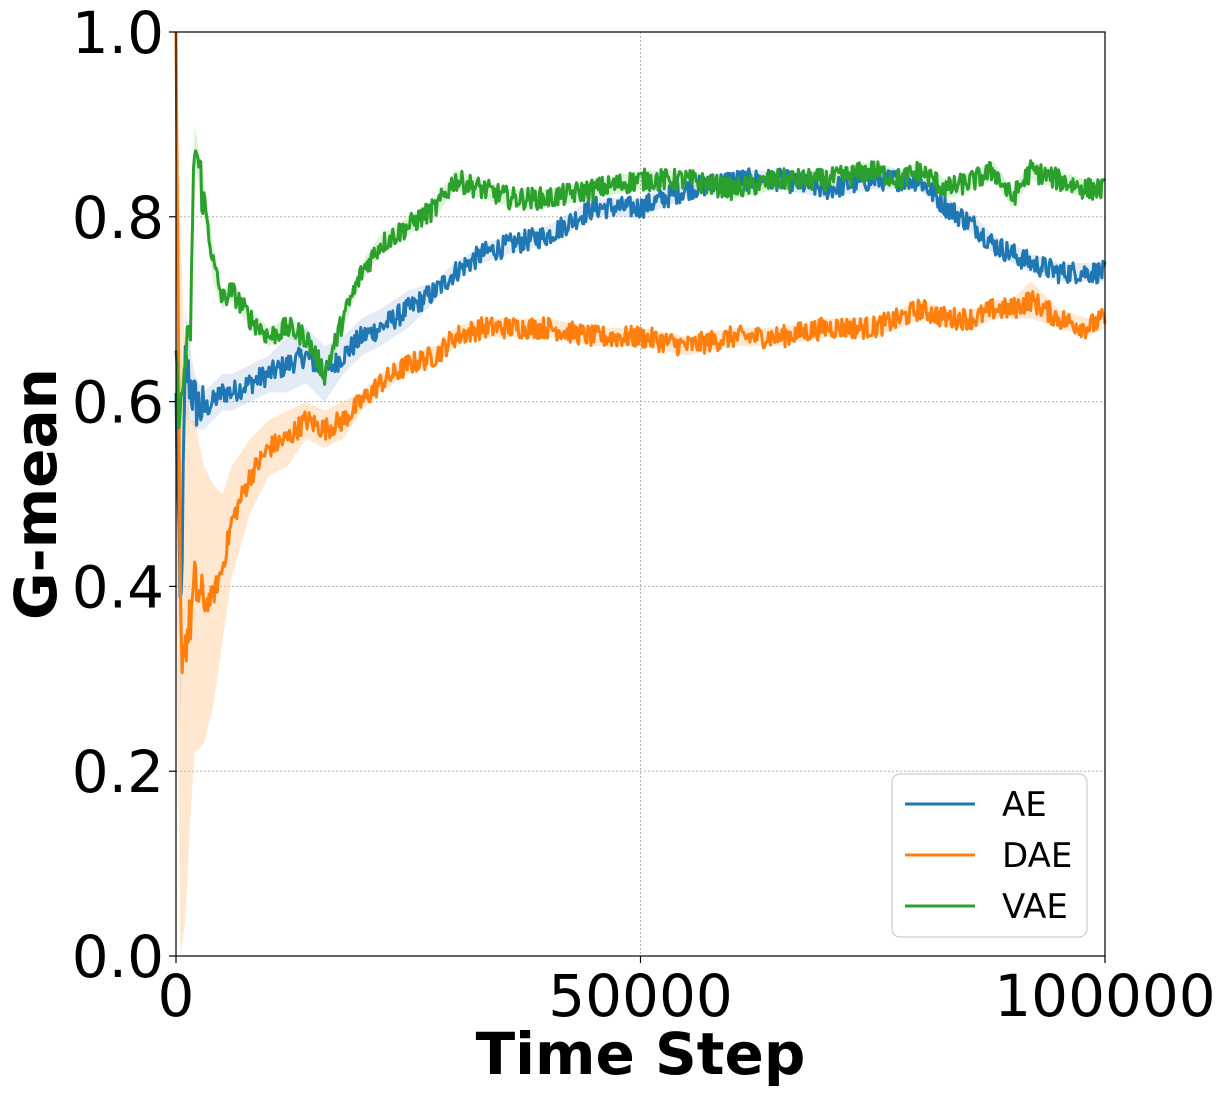 The image size is (1226, 1095). I want to click on x-axis-label: Time Step, so click(641, 1054).